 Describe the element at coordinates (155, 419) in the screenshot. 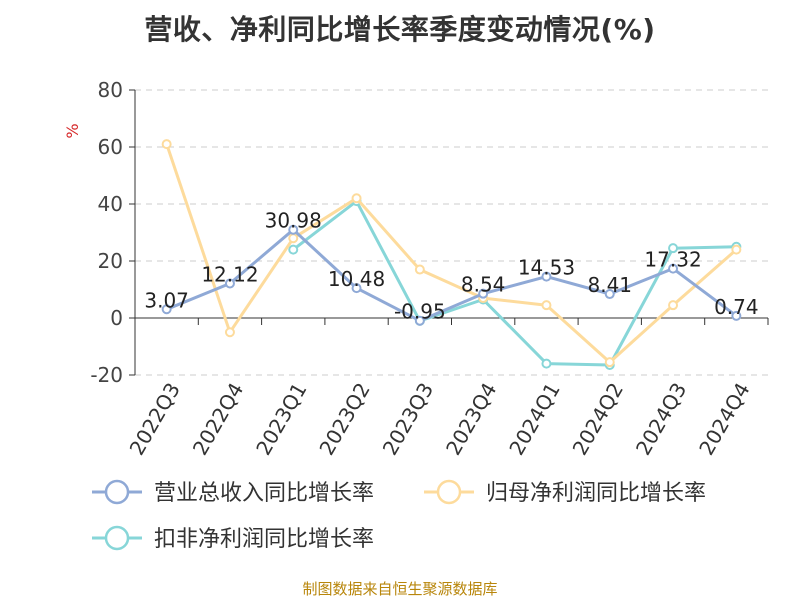

I see `x-tick-label: 2022Q3` at that location.